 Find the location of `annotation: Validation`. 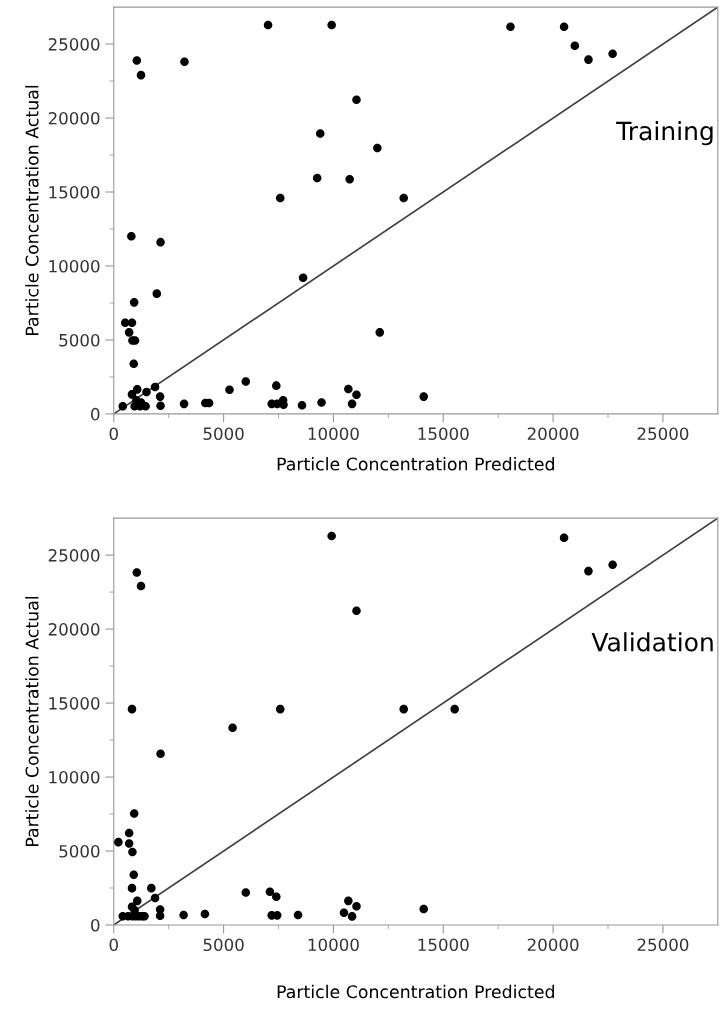

annotation: Validation is located at coordinates (652, 642).